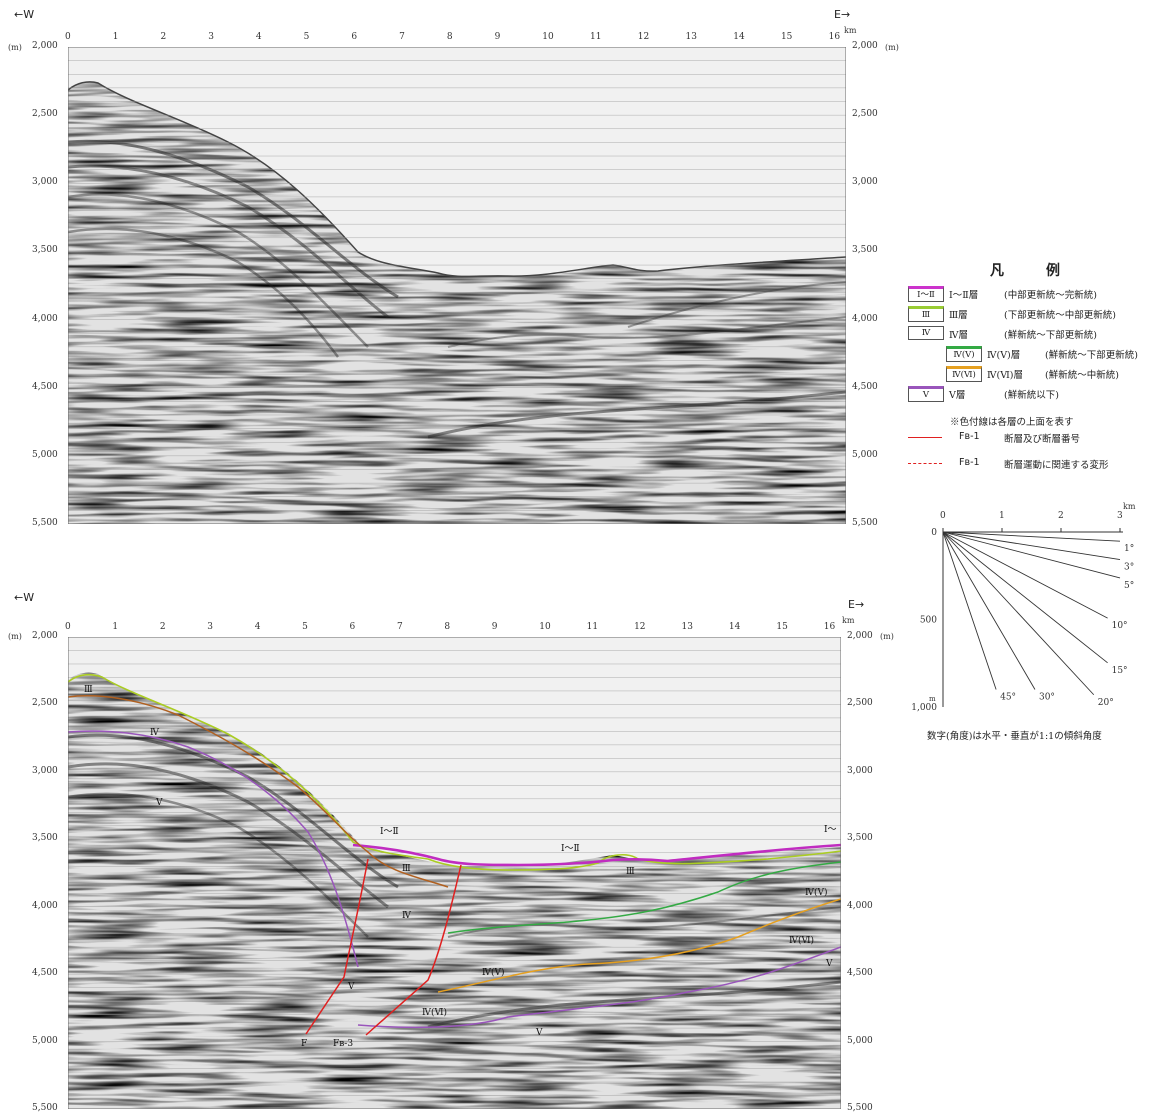 The image size is (1167, 1116). Describe the element at coordinates (1082, 375) in the screenshot. I see `legend-layer-age: (鮮新統～中新統)` at that location.